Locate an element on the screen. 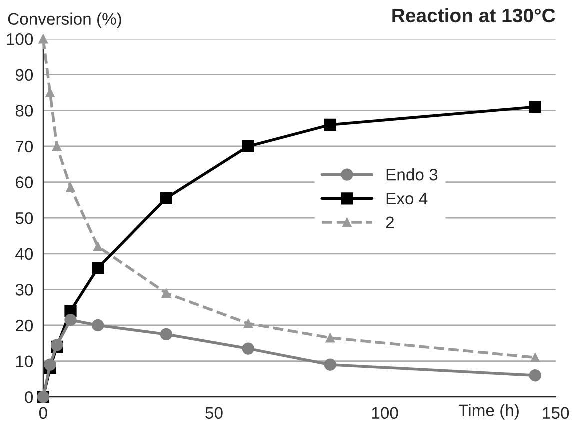  x-tick-label: 150 is located at coordinates (556, 413).